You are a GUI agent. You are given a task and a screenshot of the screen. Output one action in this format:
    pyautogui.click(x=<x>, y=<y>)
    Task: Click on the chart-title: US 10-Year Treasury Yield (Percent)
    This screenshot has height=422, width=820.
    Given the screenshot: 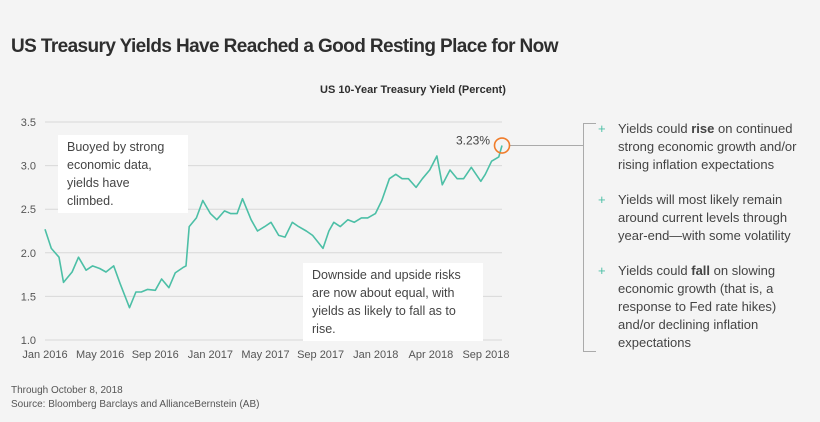 What is the action you would take?
    pyautogui.click(x=413, y=90)
    